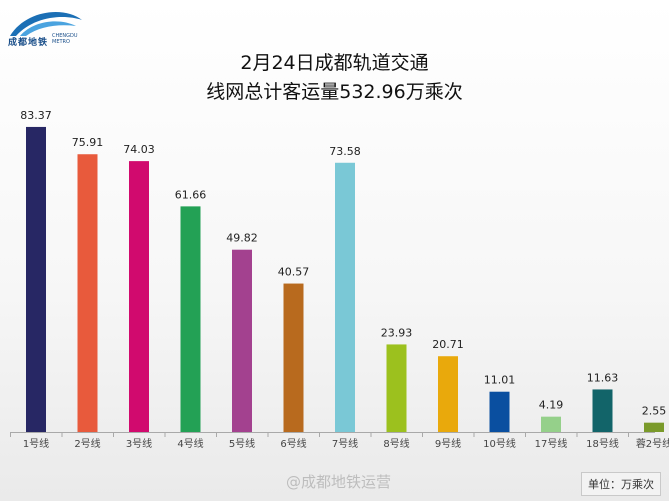 The height and width of the screenshot is (501, 669). What do you see at coordinates (499, 443) in the screenshot?
I see `x-tick-label-10: 10号线` at bounding box center [499, 443].